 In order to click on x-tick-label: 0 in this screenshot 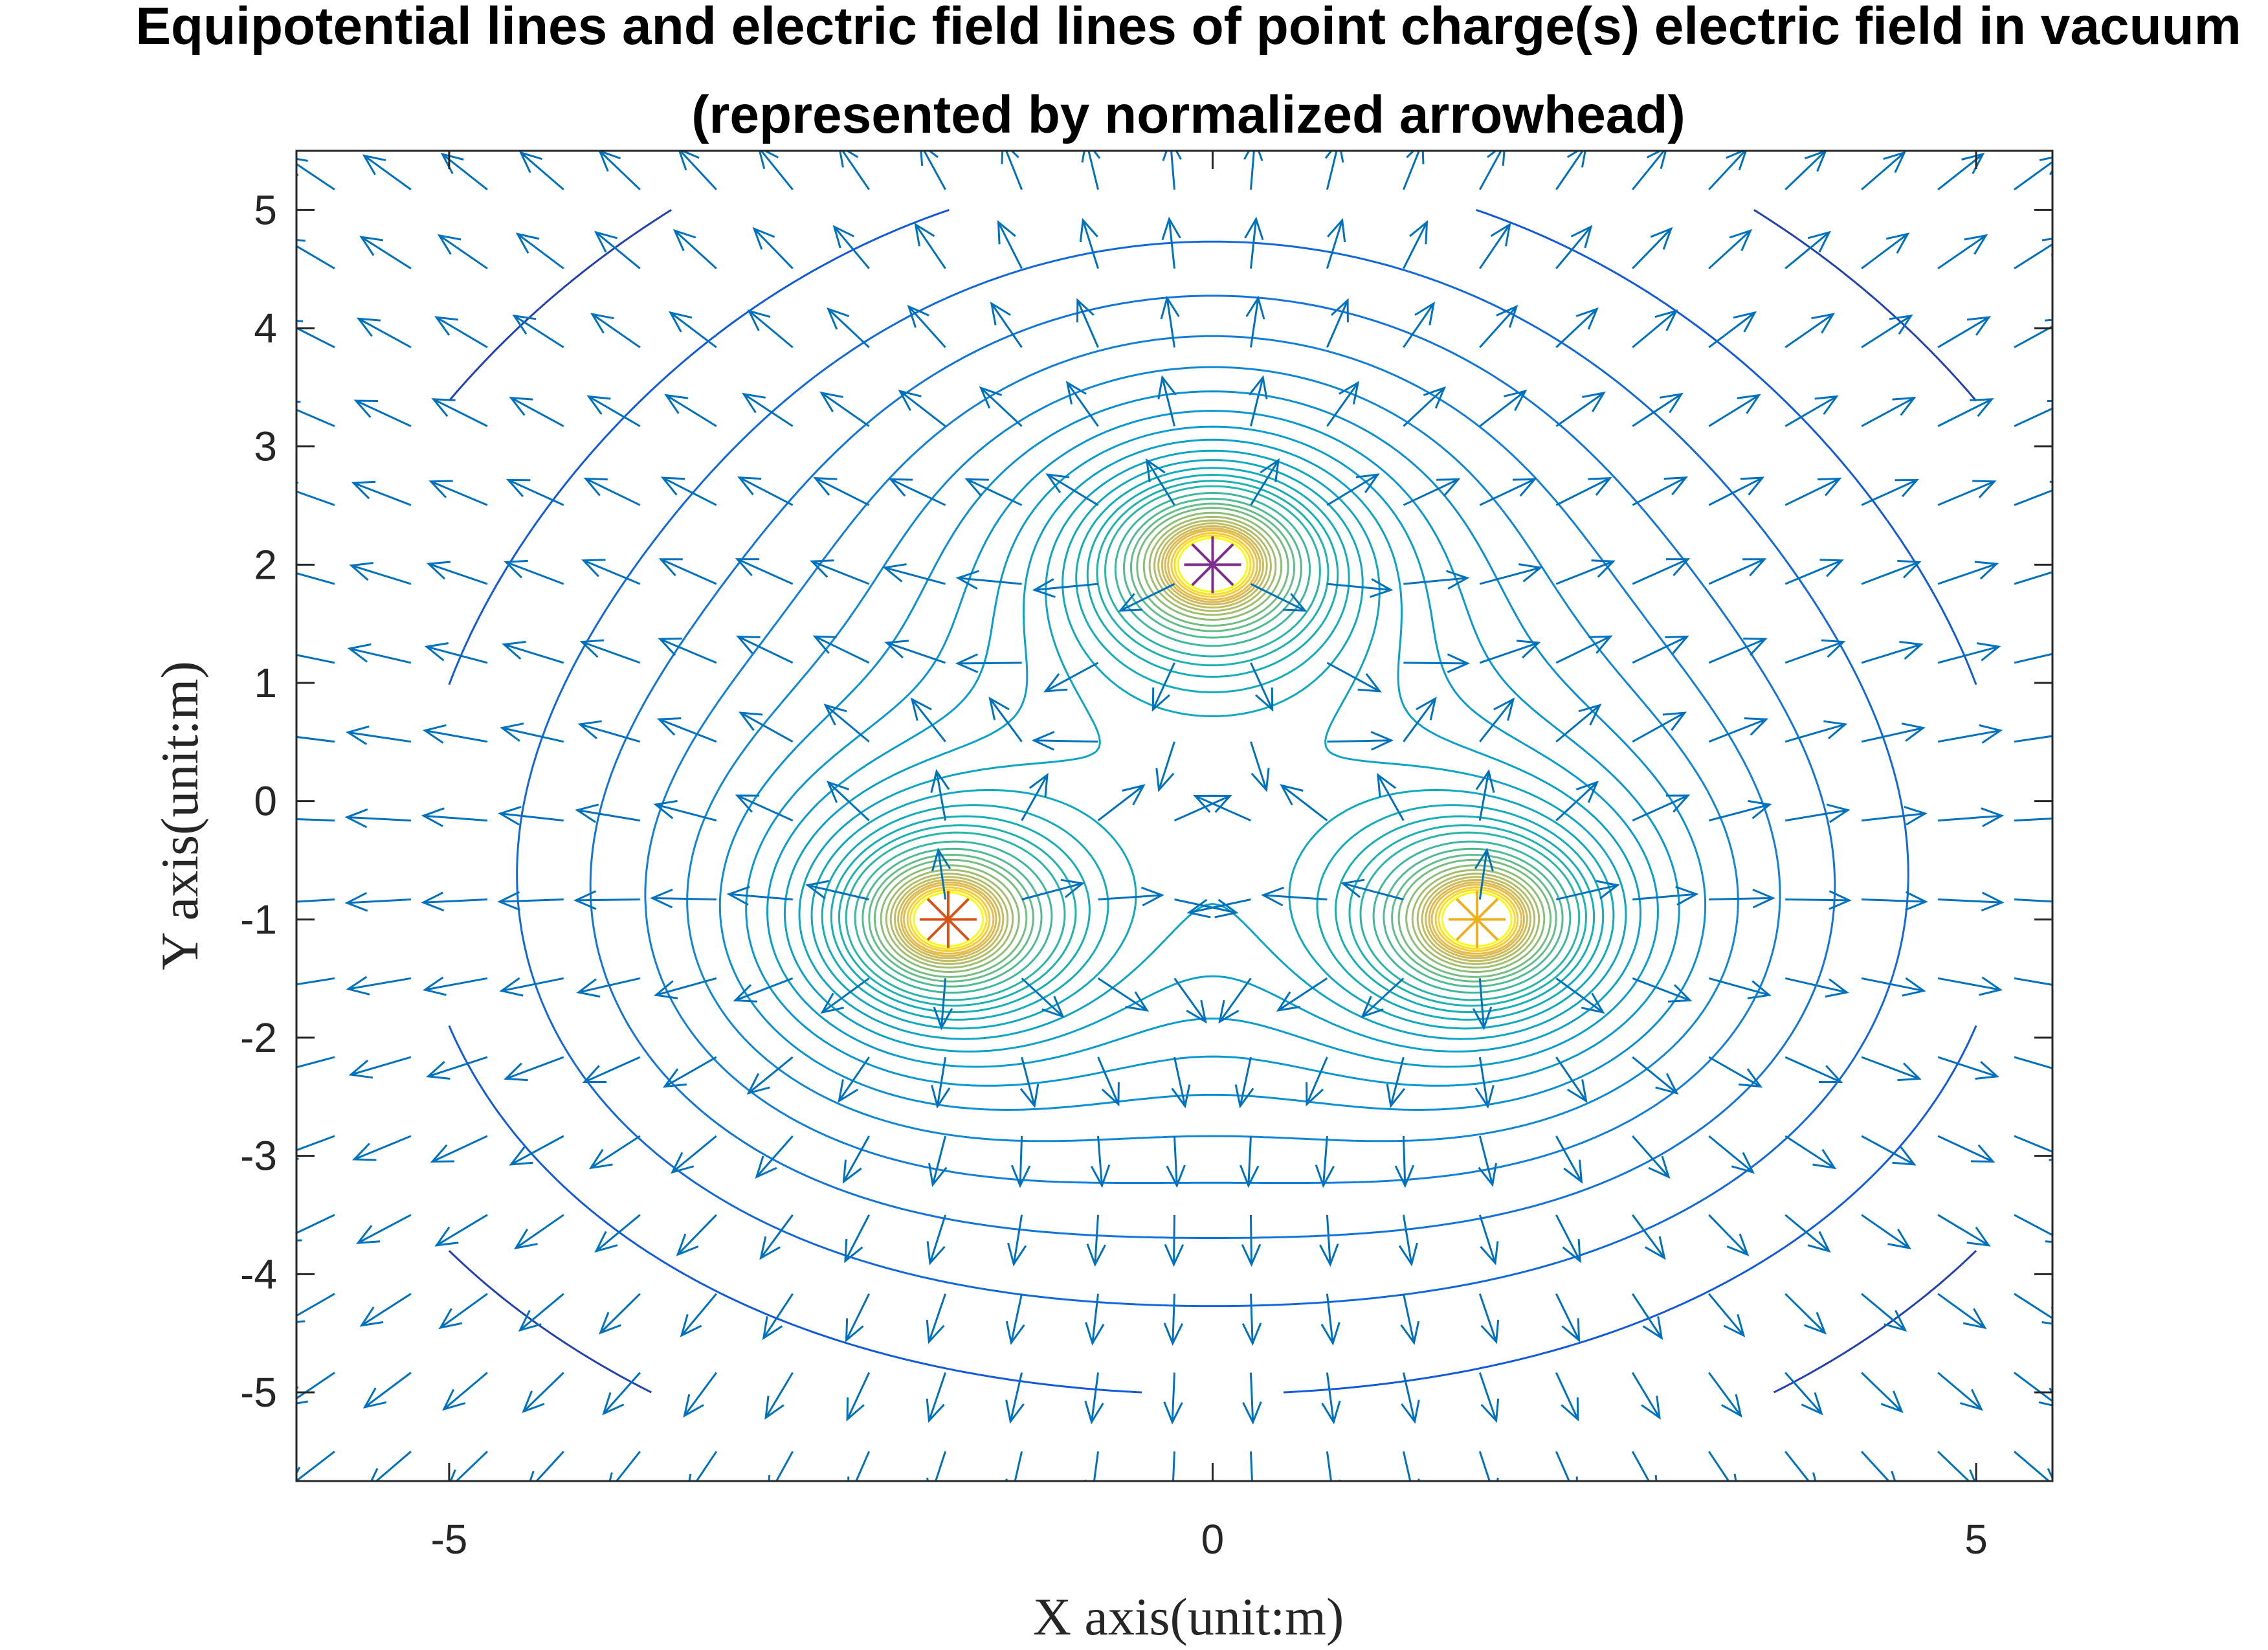, I will do `click(1213, 1539)`.